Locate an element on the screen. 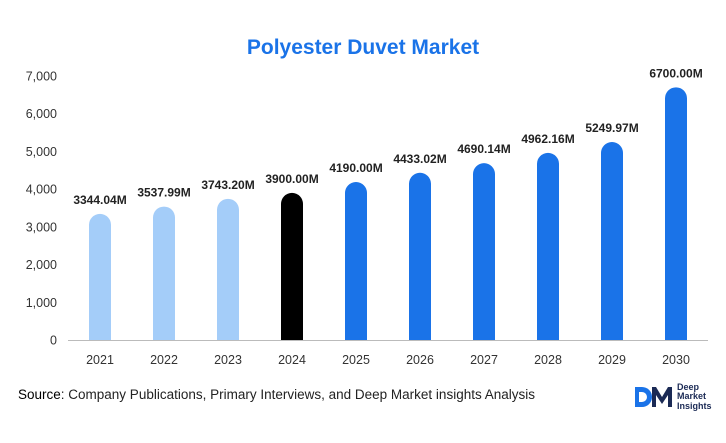 Image resolution: width=726 pixels, height=443 pixels. x-tick-label-2029: 2029 is located at coordinates (612, 360).